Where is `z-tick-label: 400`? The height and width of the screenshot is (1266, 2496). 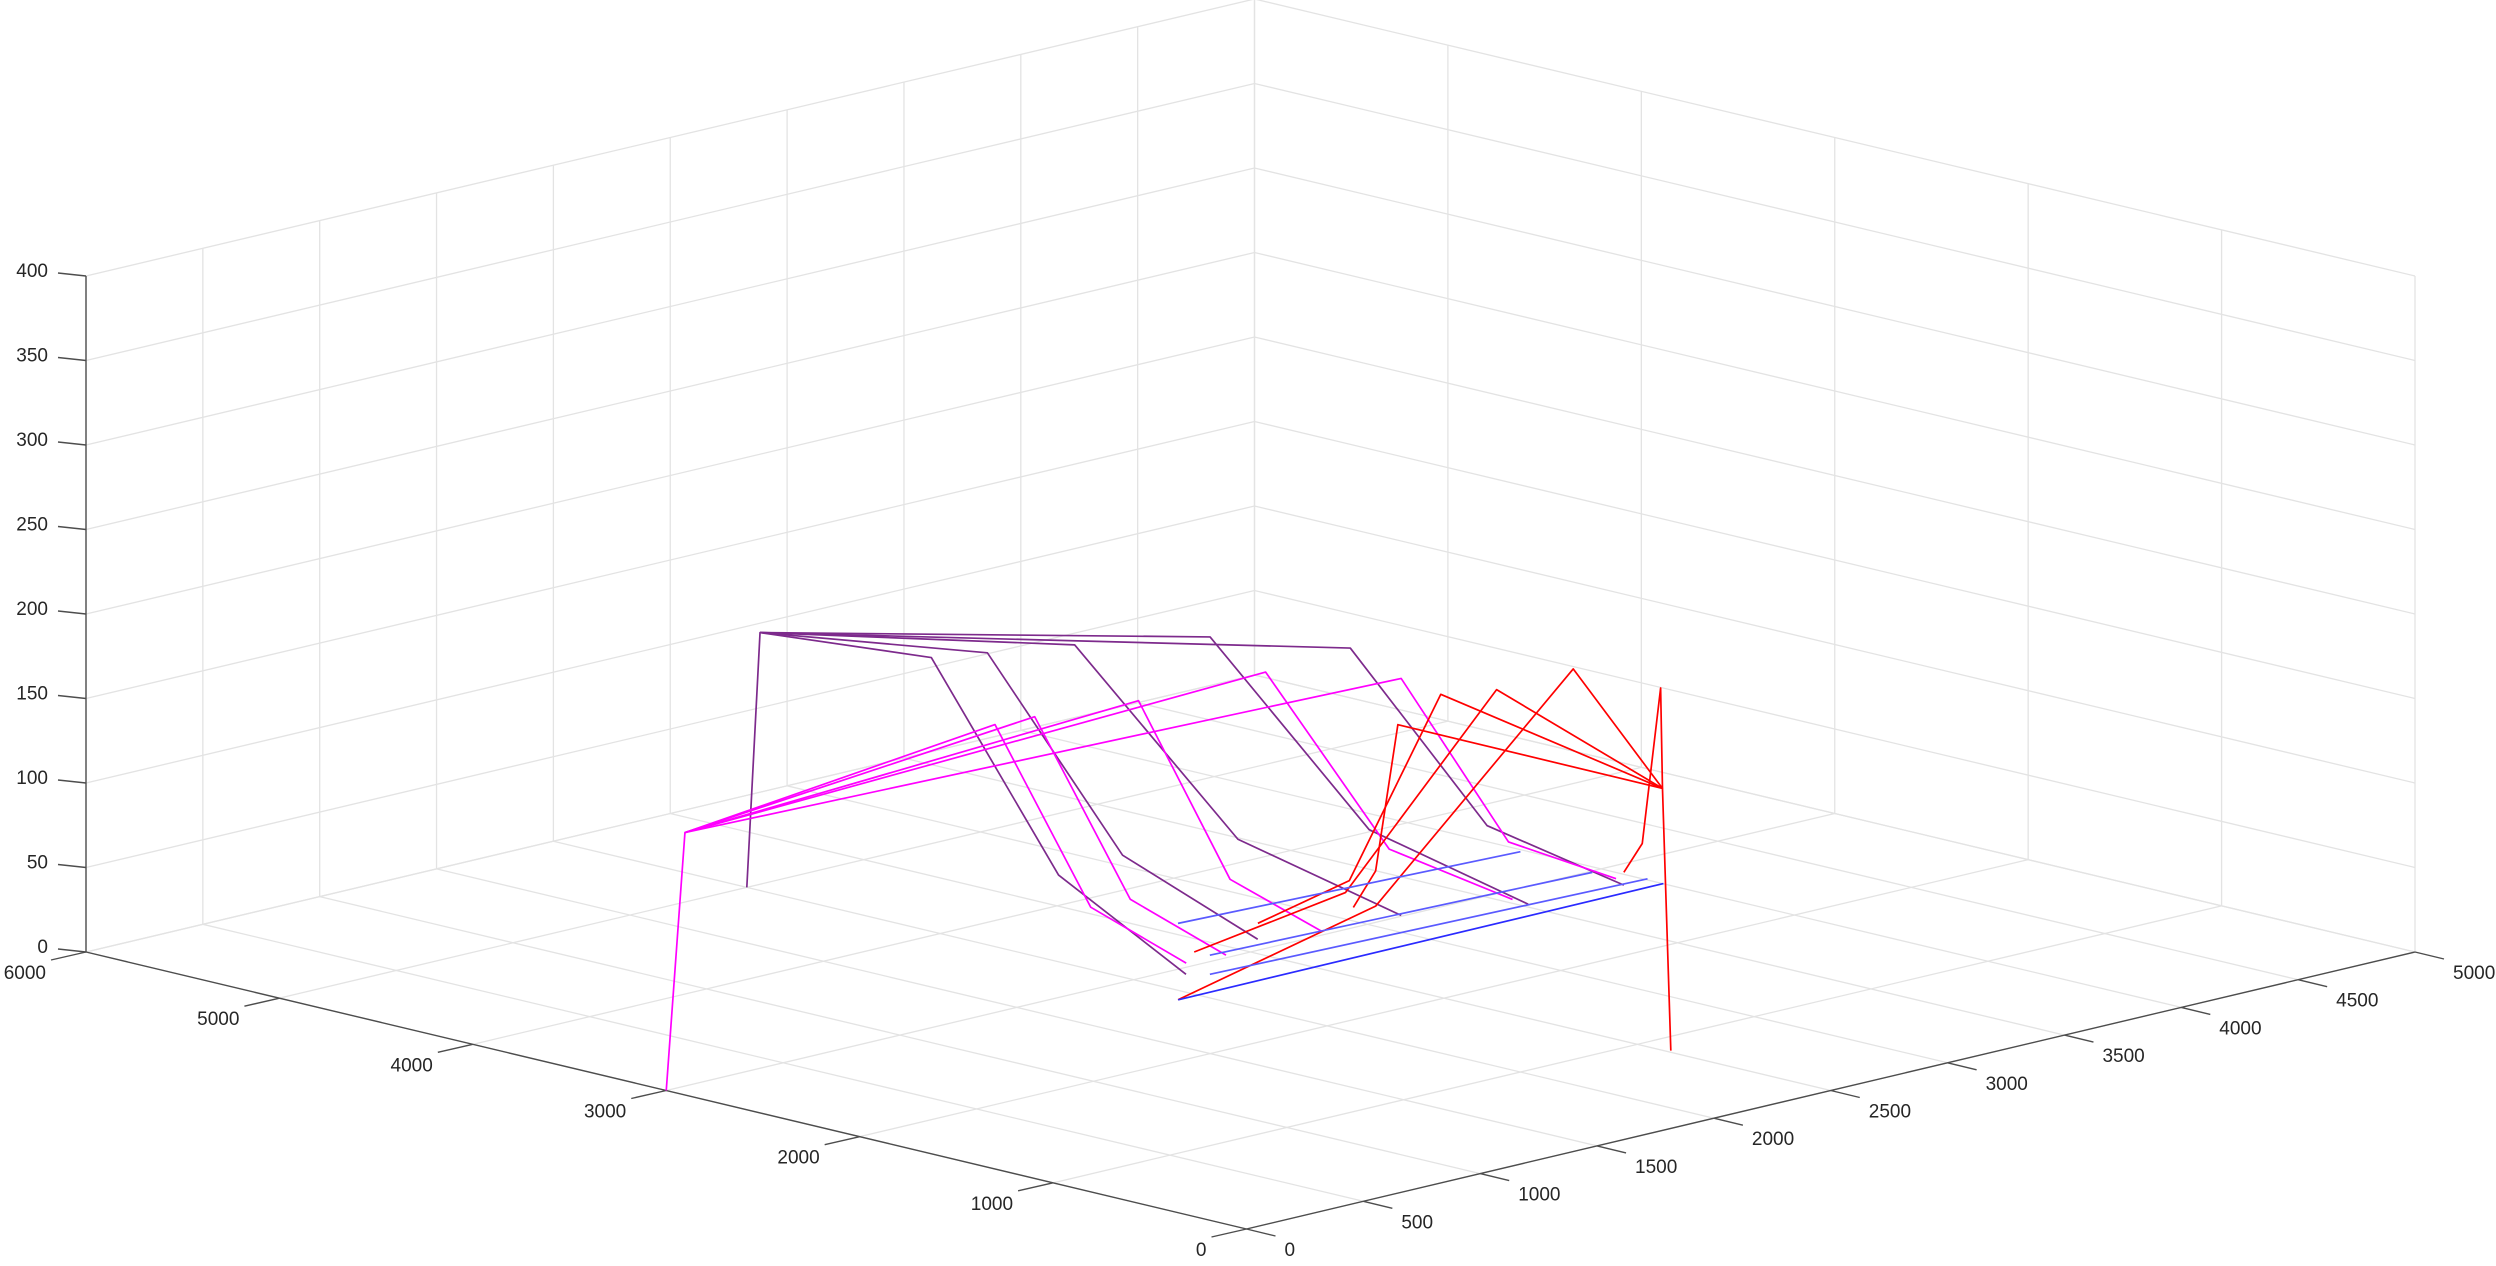
z-tick-label: 400 is located at coordinates (32, 271).